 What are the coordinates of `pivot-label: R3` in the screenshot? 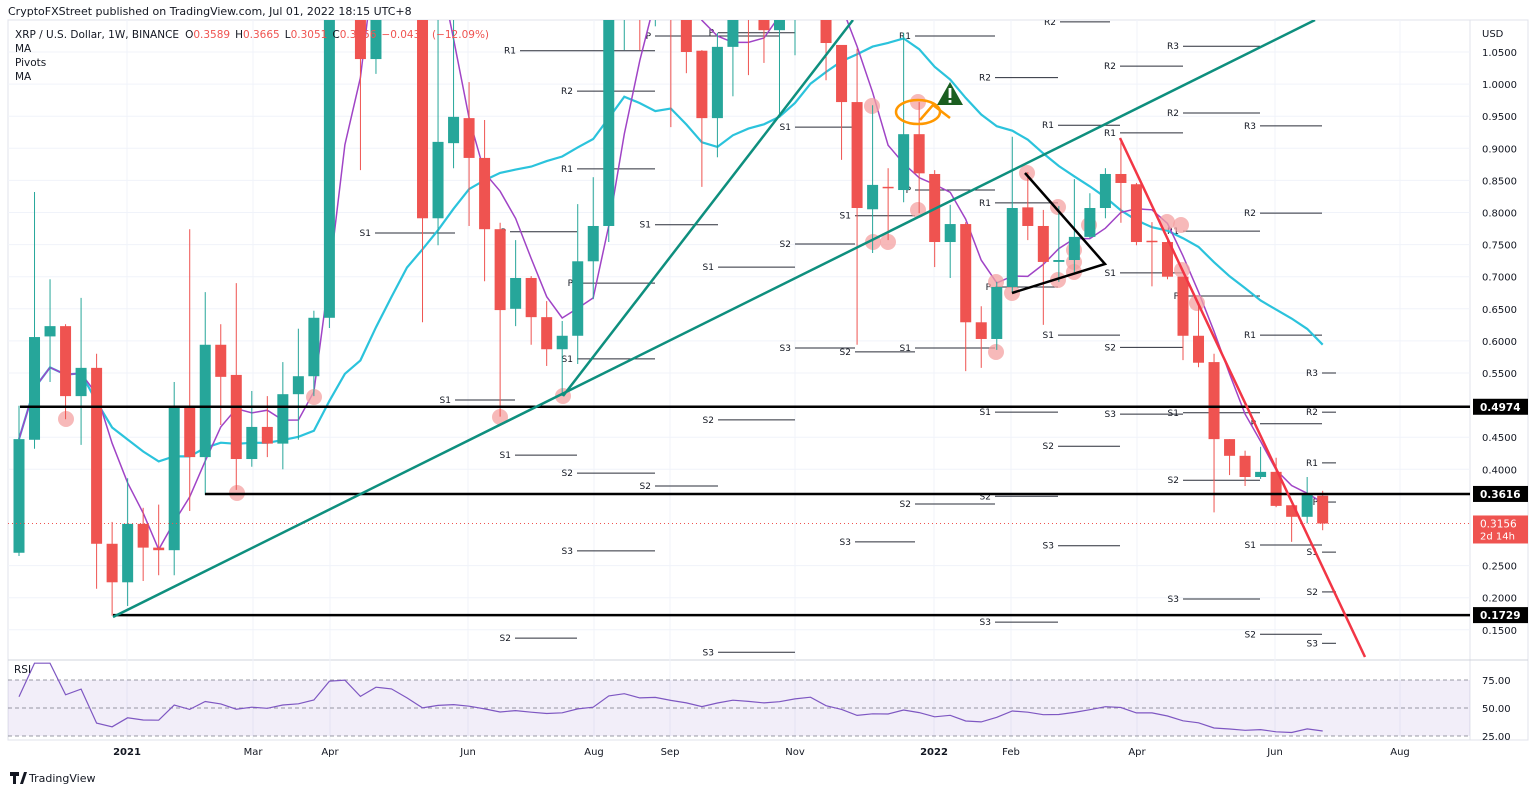 It's located at (1312, 374).